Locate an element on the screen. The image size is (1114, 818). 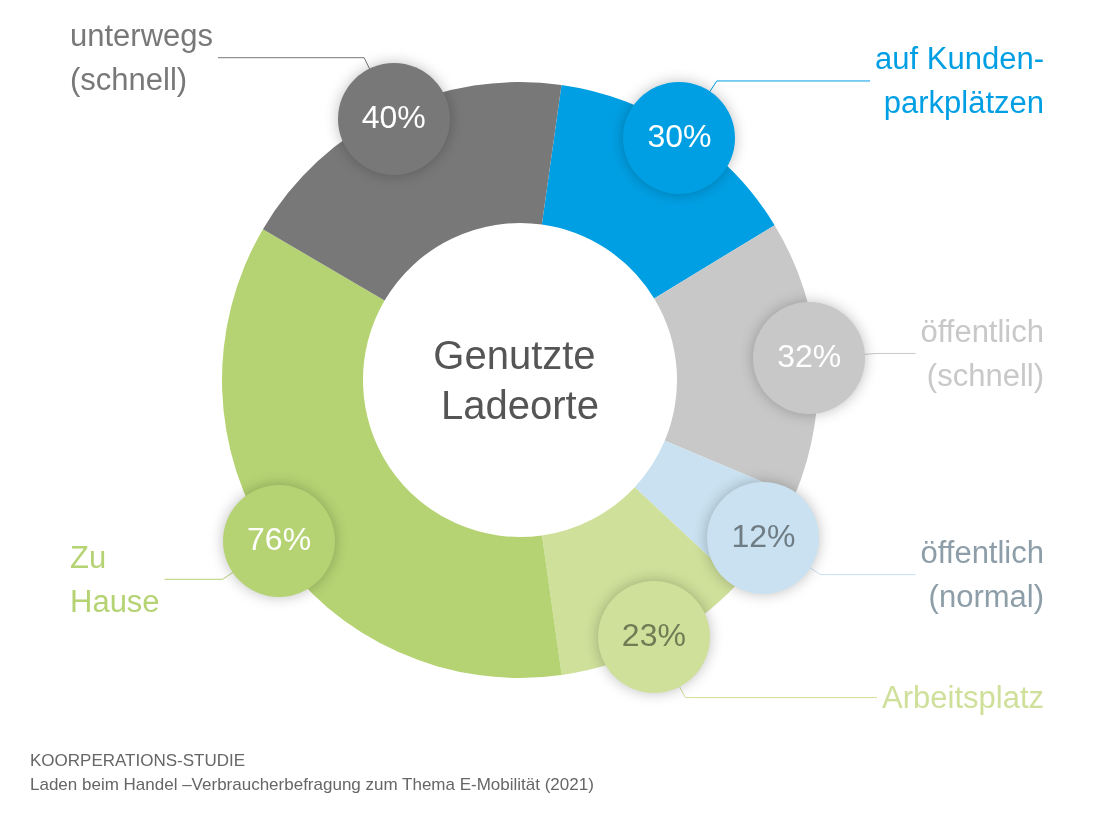
slice-label: unterwegs (schnell) is located at coordinates (142, 58).